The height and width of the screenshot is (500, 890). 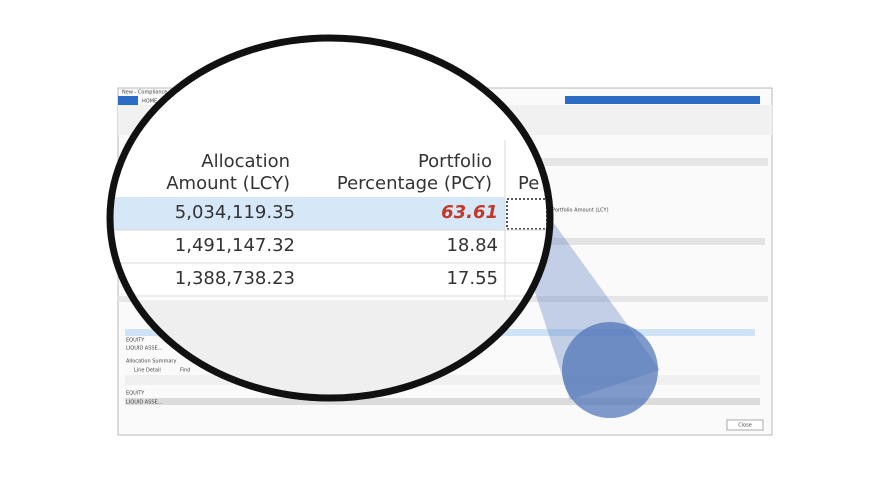 What do you see at coordinates (185, 371) in the screenshot?
I see `toolbar-button: Find` at bounding box center [185, 371].